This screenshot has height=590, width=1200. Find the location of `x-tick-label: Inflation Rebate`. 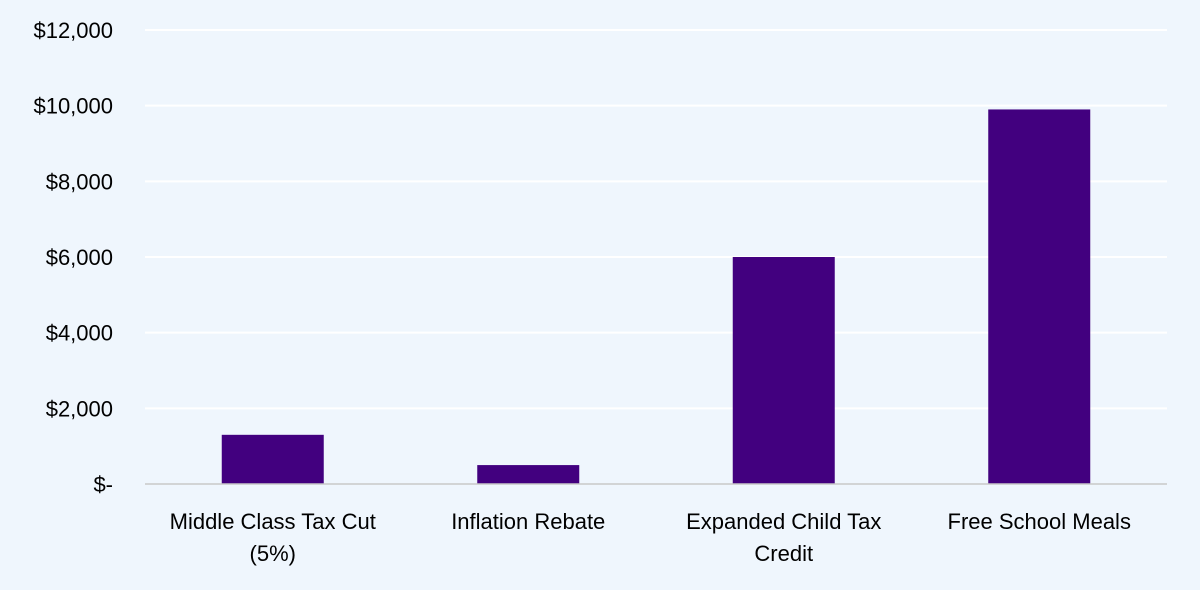

x-tick-label: Inflation Rebate is located at coordinates (528, 521).